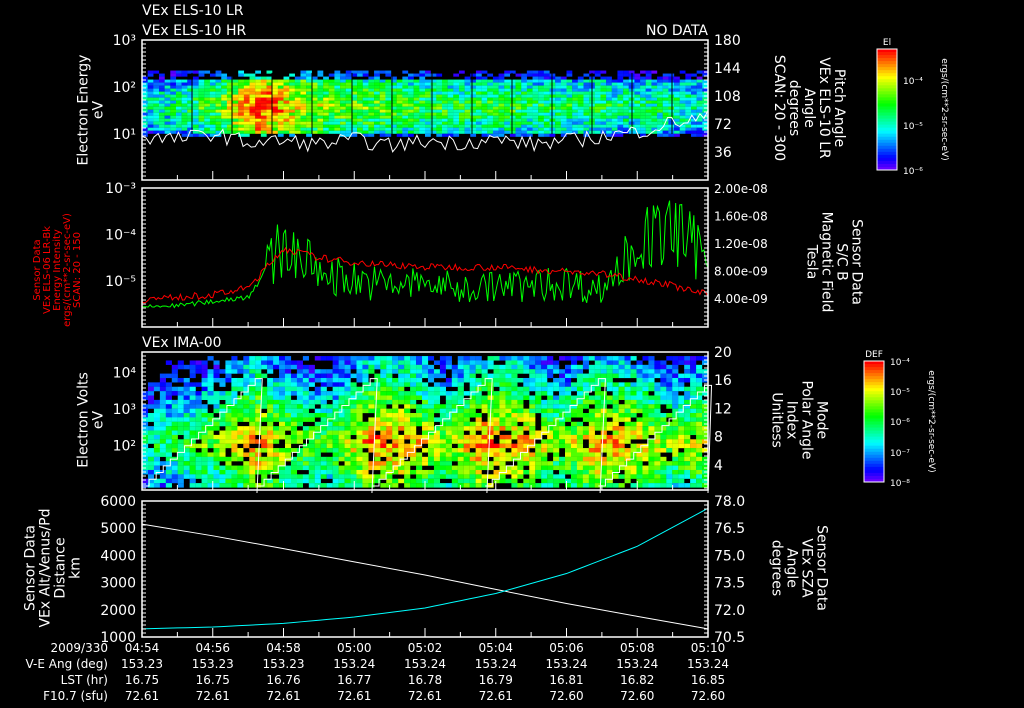 This screenshot has width=1024, height=708. I want to click on colorbar-segment, so click(887, 147).